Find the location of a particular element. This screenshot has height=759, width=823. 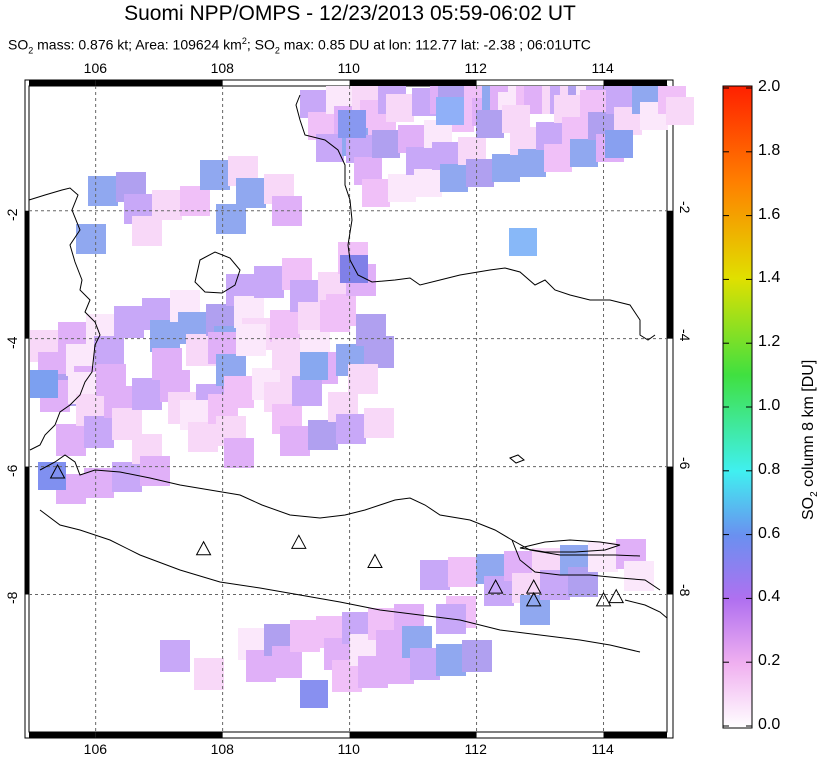

colorbar-tick-label: 1.4 is located at coordinates (769, 278).